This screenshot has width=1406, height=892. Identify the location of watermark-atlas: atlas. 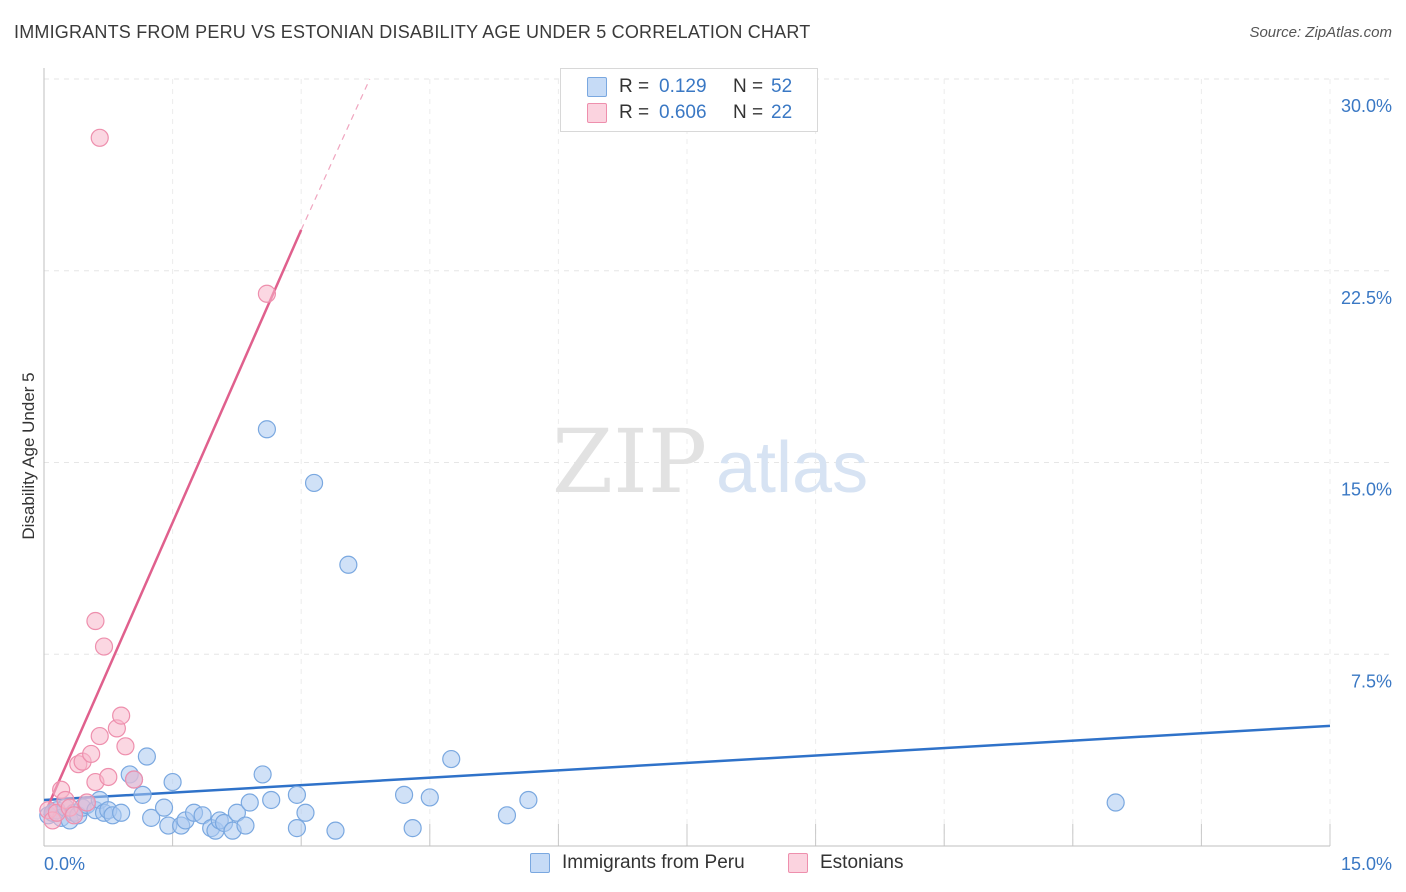
(792, 468).